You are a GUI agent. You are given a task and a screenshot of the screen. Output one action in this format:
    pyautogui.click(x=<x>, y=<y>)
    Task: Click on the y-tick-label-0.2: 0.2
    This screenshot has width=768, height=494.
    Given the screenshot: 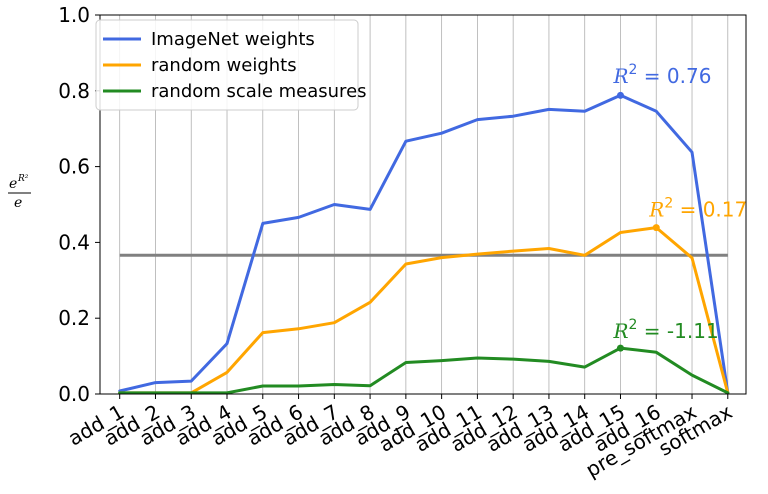 What is the action you would take?
    pyautogui.click(x=74, y=318)
    